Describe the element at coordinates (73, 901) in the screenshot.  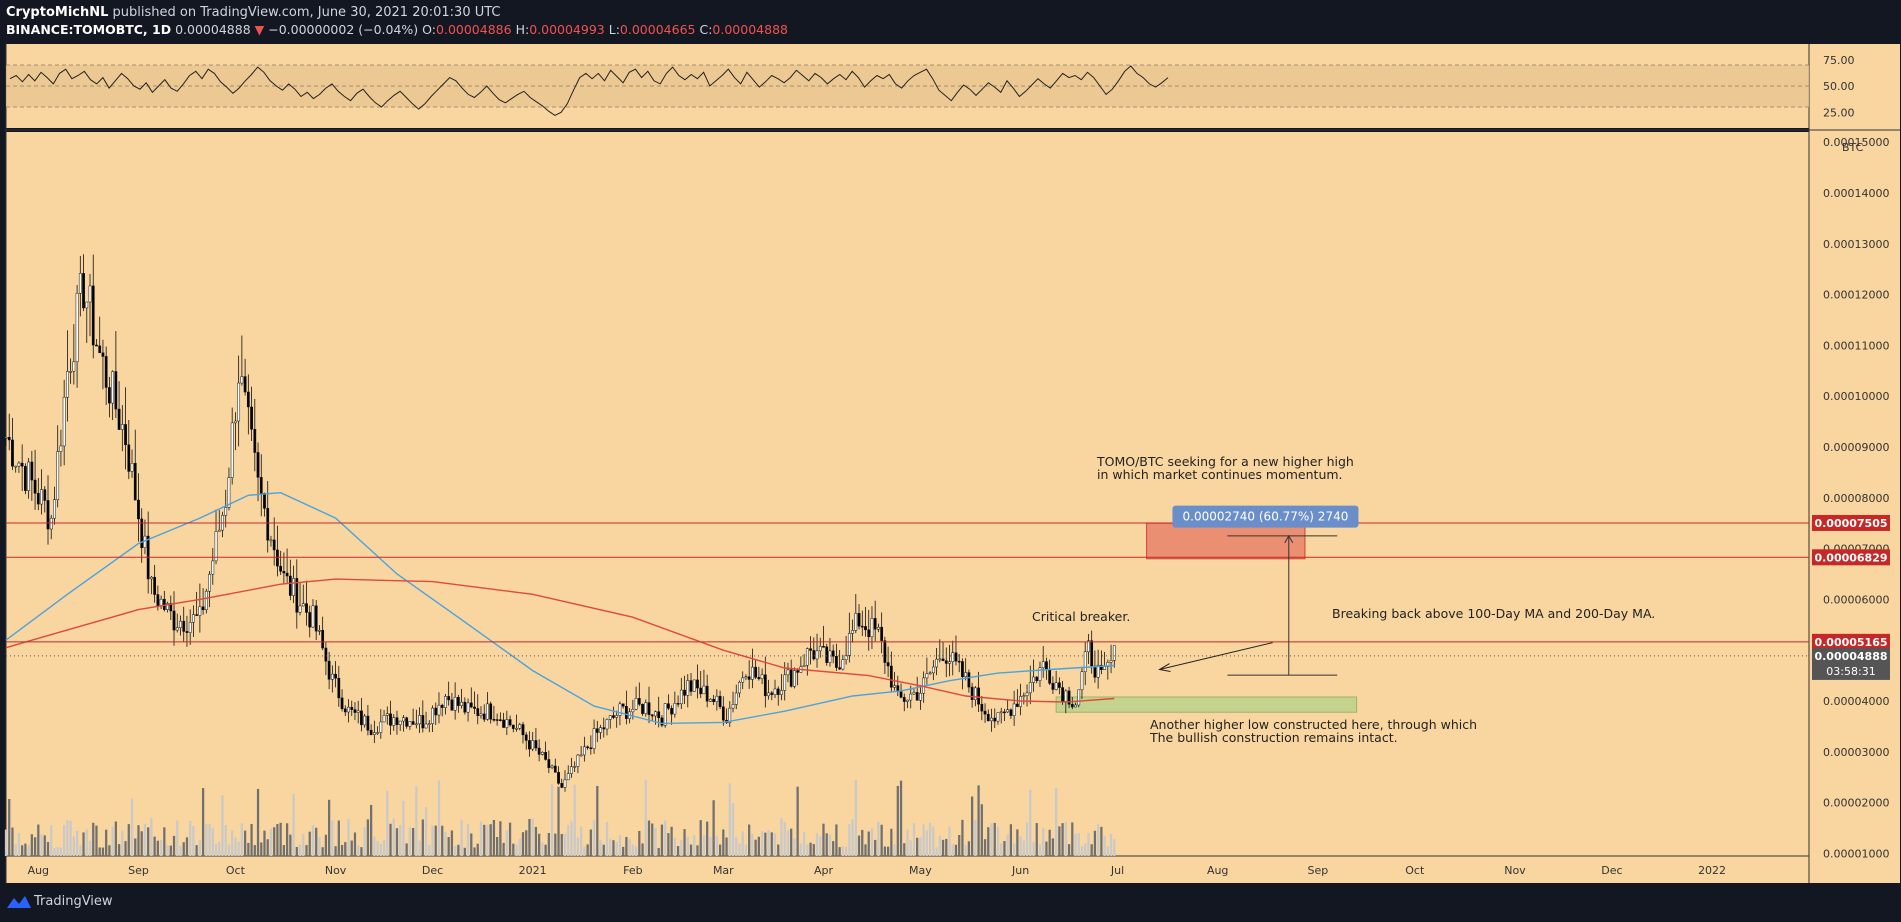
I see `brand-label: TradingView` at that location.